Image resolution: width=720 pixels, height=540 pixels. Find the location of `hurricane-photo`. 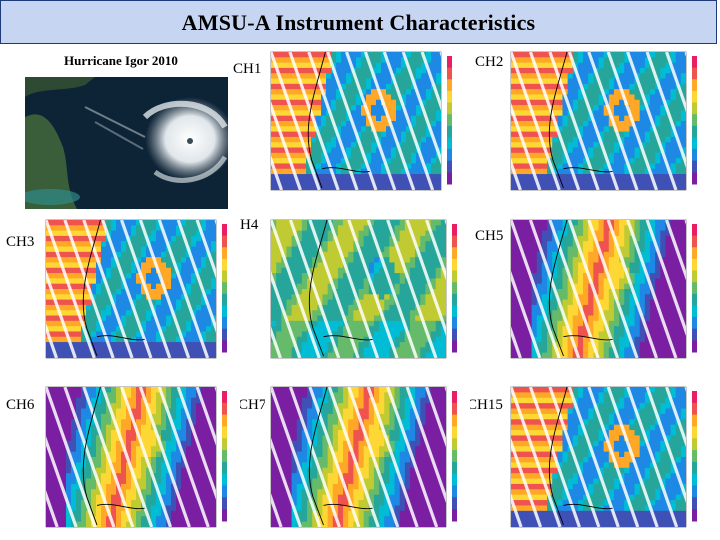

hurricane-photo is located at coordinates (126, 143).